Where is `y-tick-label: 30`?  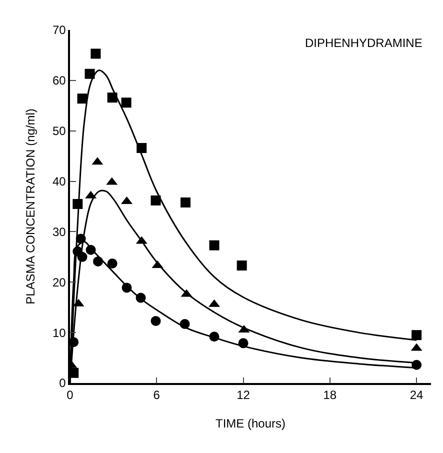 y-tick-label: 30 is located at coordinates (59, 231).